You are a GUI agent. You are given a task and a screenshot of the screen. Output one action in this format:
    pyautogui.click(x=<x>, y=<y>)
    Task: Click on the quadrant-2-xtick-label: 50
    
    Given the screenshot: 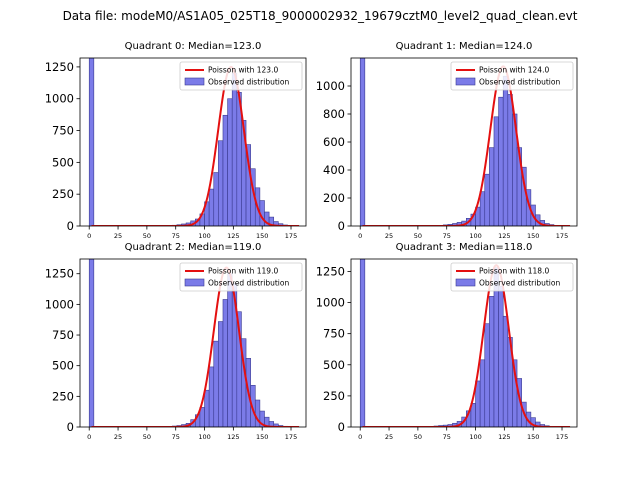 What is the action you would take?
    pyautogui.click(x=147, y=437)
    